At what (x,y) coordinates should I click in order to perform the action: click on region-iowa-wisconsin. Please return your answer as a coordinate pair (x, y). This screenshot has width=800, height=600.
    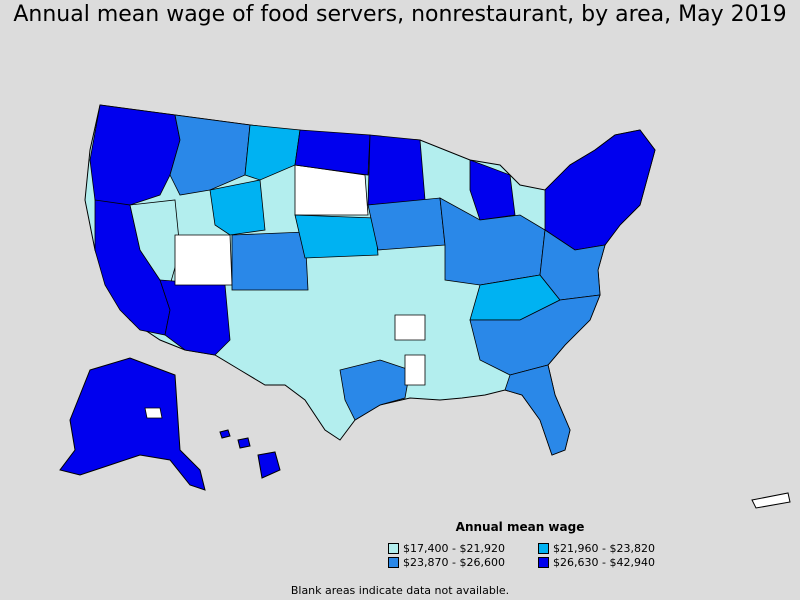
    Looking at the image, I should click on (406, 224).